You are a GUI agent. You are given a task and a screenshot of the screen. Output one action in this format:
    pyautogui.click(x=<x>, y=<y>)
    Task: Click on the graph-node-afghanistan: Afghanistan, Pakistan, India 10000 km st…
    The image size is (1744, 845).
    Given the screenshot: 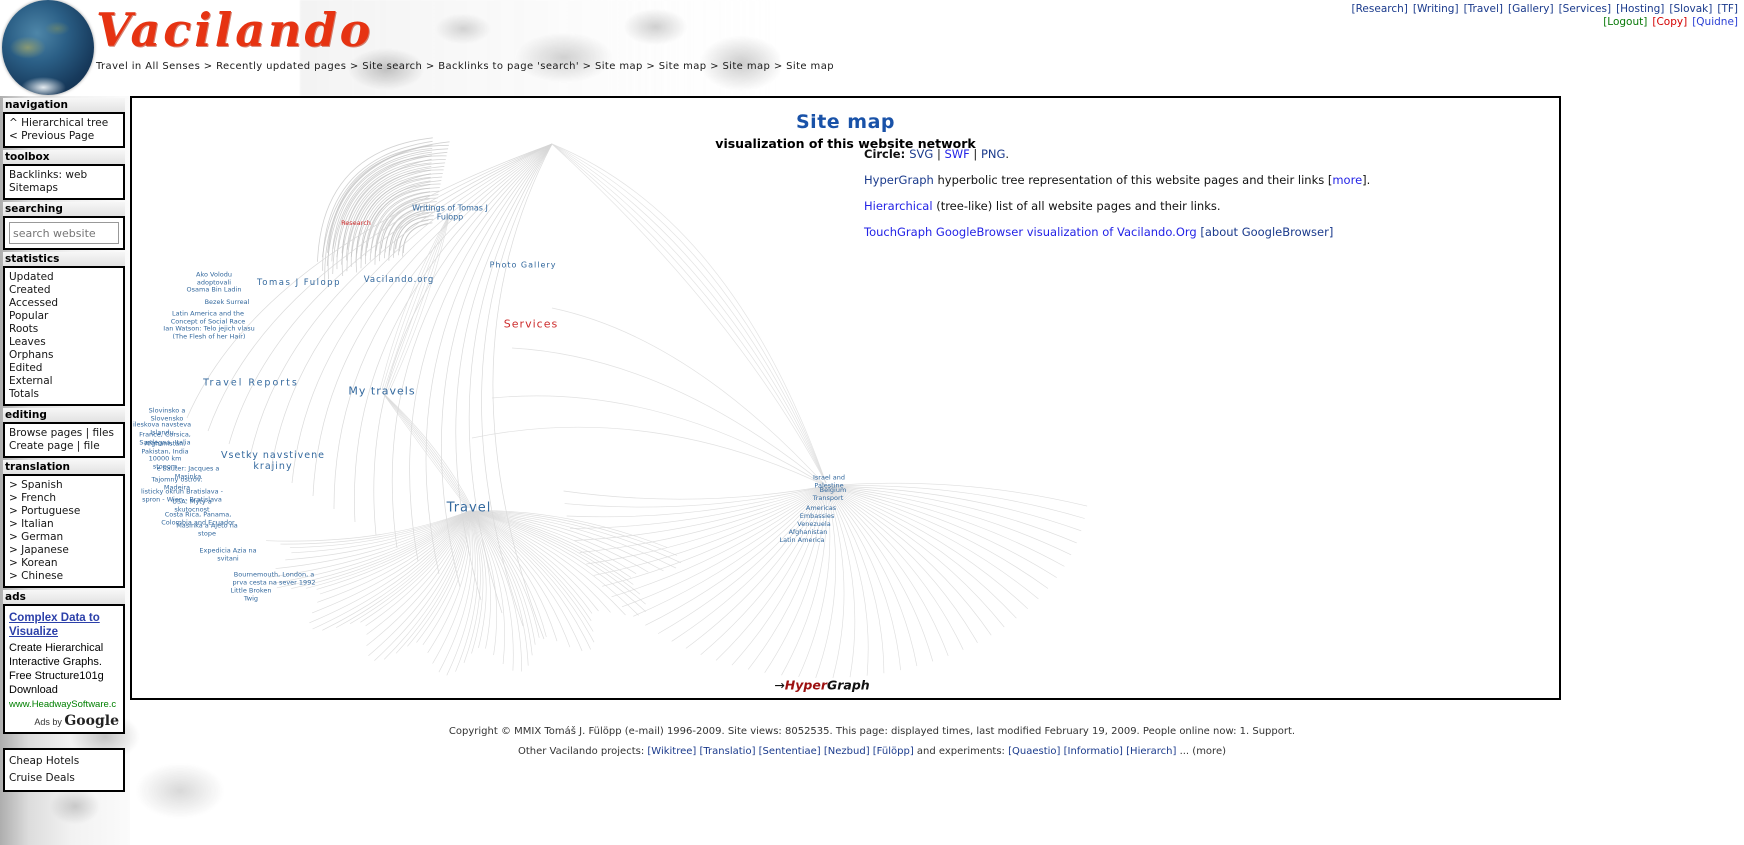 What is the action you would take?
    pyautogui.click(x=165, y=455)
    